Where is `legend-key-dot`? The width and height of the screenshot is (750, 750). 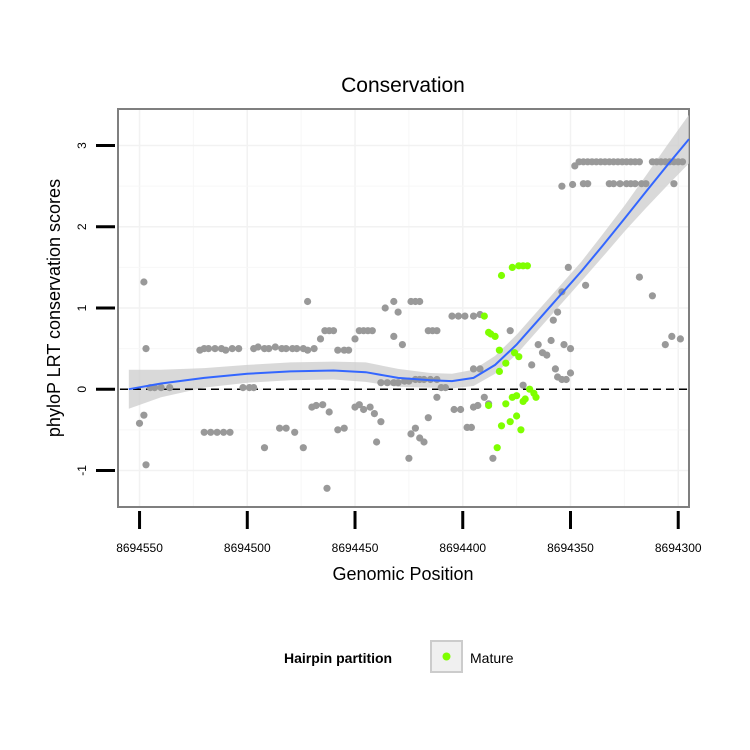 legend-key-dot is located at coordinates (446, 656).